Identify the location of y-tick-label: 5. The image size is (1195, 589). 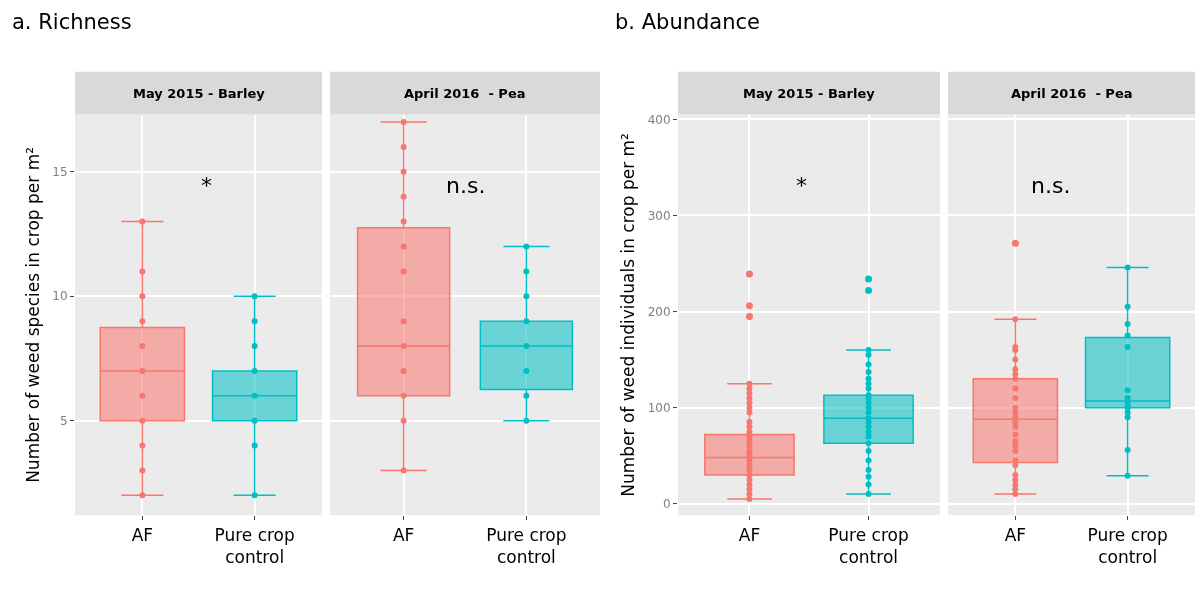
(63, 420).